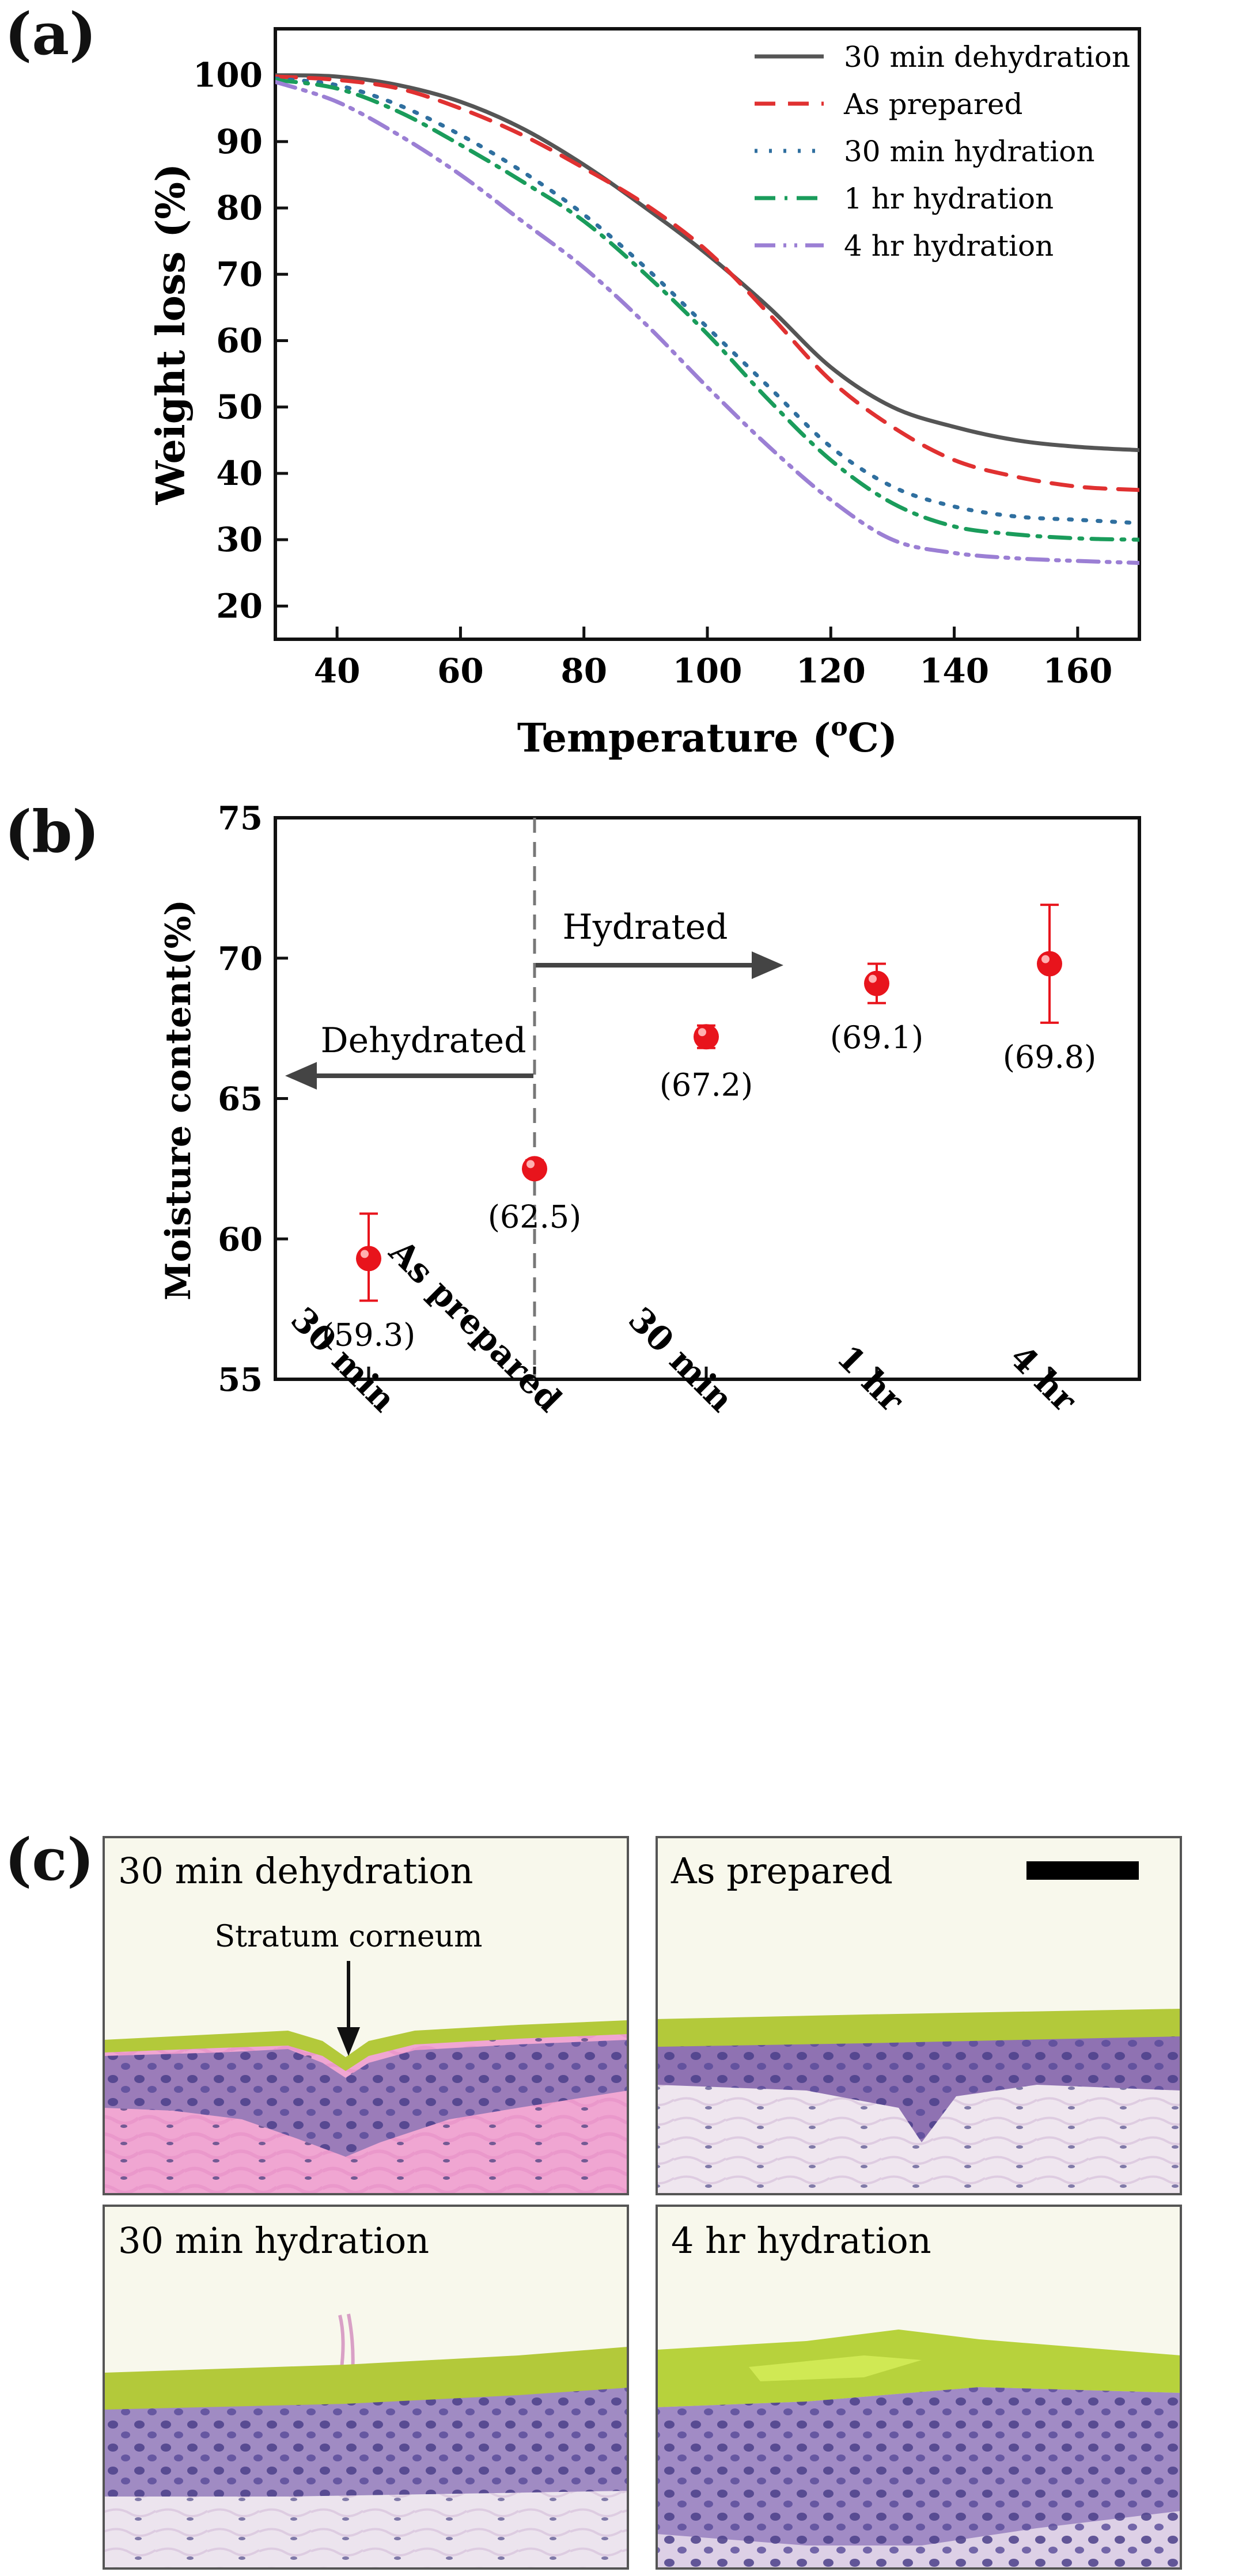  I want to click on histology-title: As prepared, so click(782, 1871).